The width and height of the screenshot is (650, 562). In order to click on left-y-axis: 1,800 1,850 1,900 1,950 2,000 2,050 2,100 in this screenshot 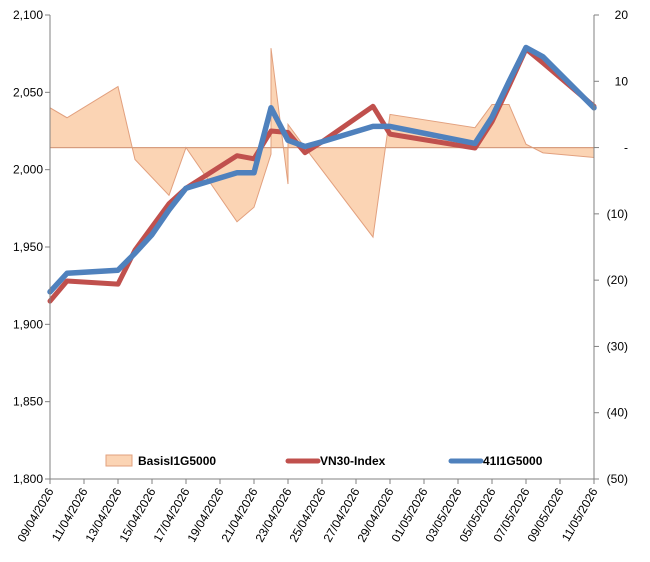, I will do `click(32, 247)`.